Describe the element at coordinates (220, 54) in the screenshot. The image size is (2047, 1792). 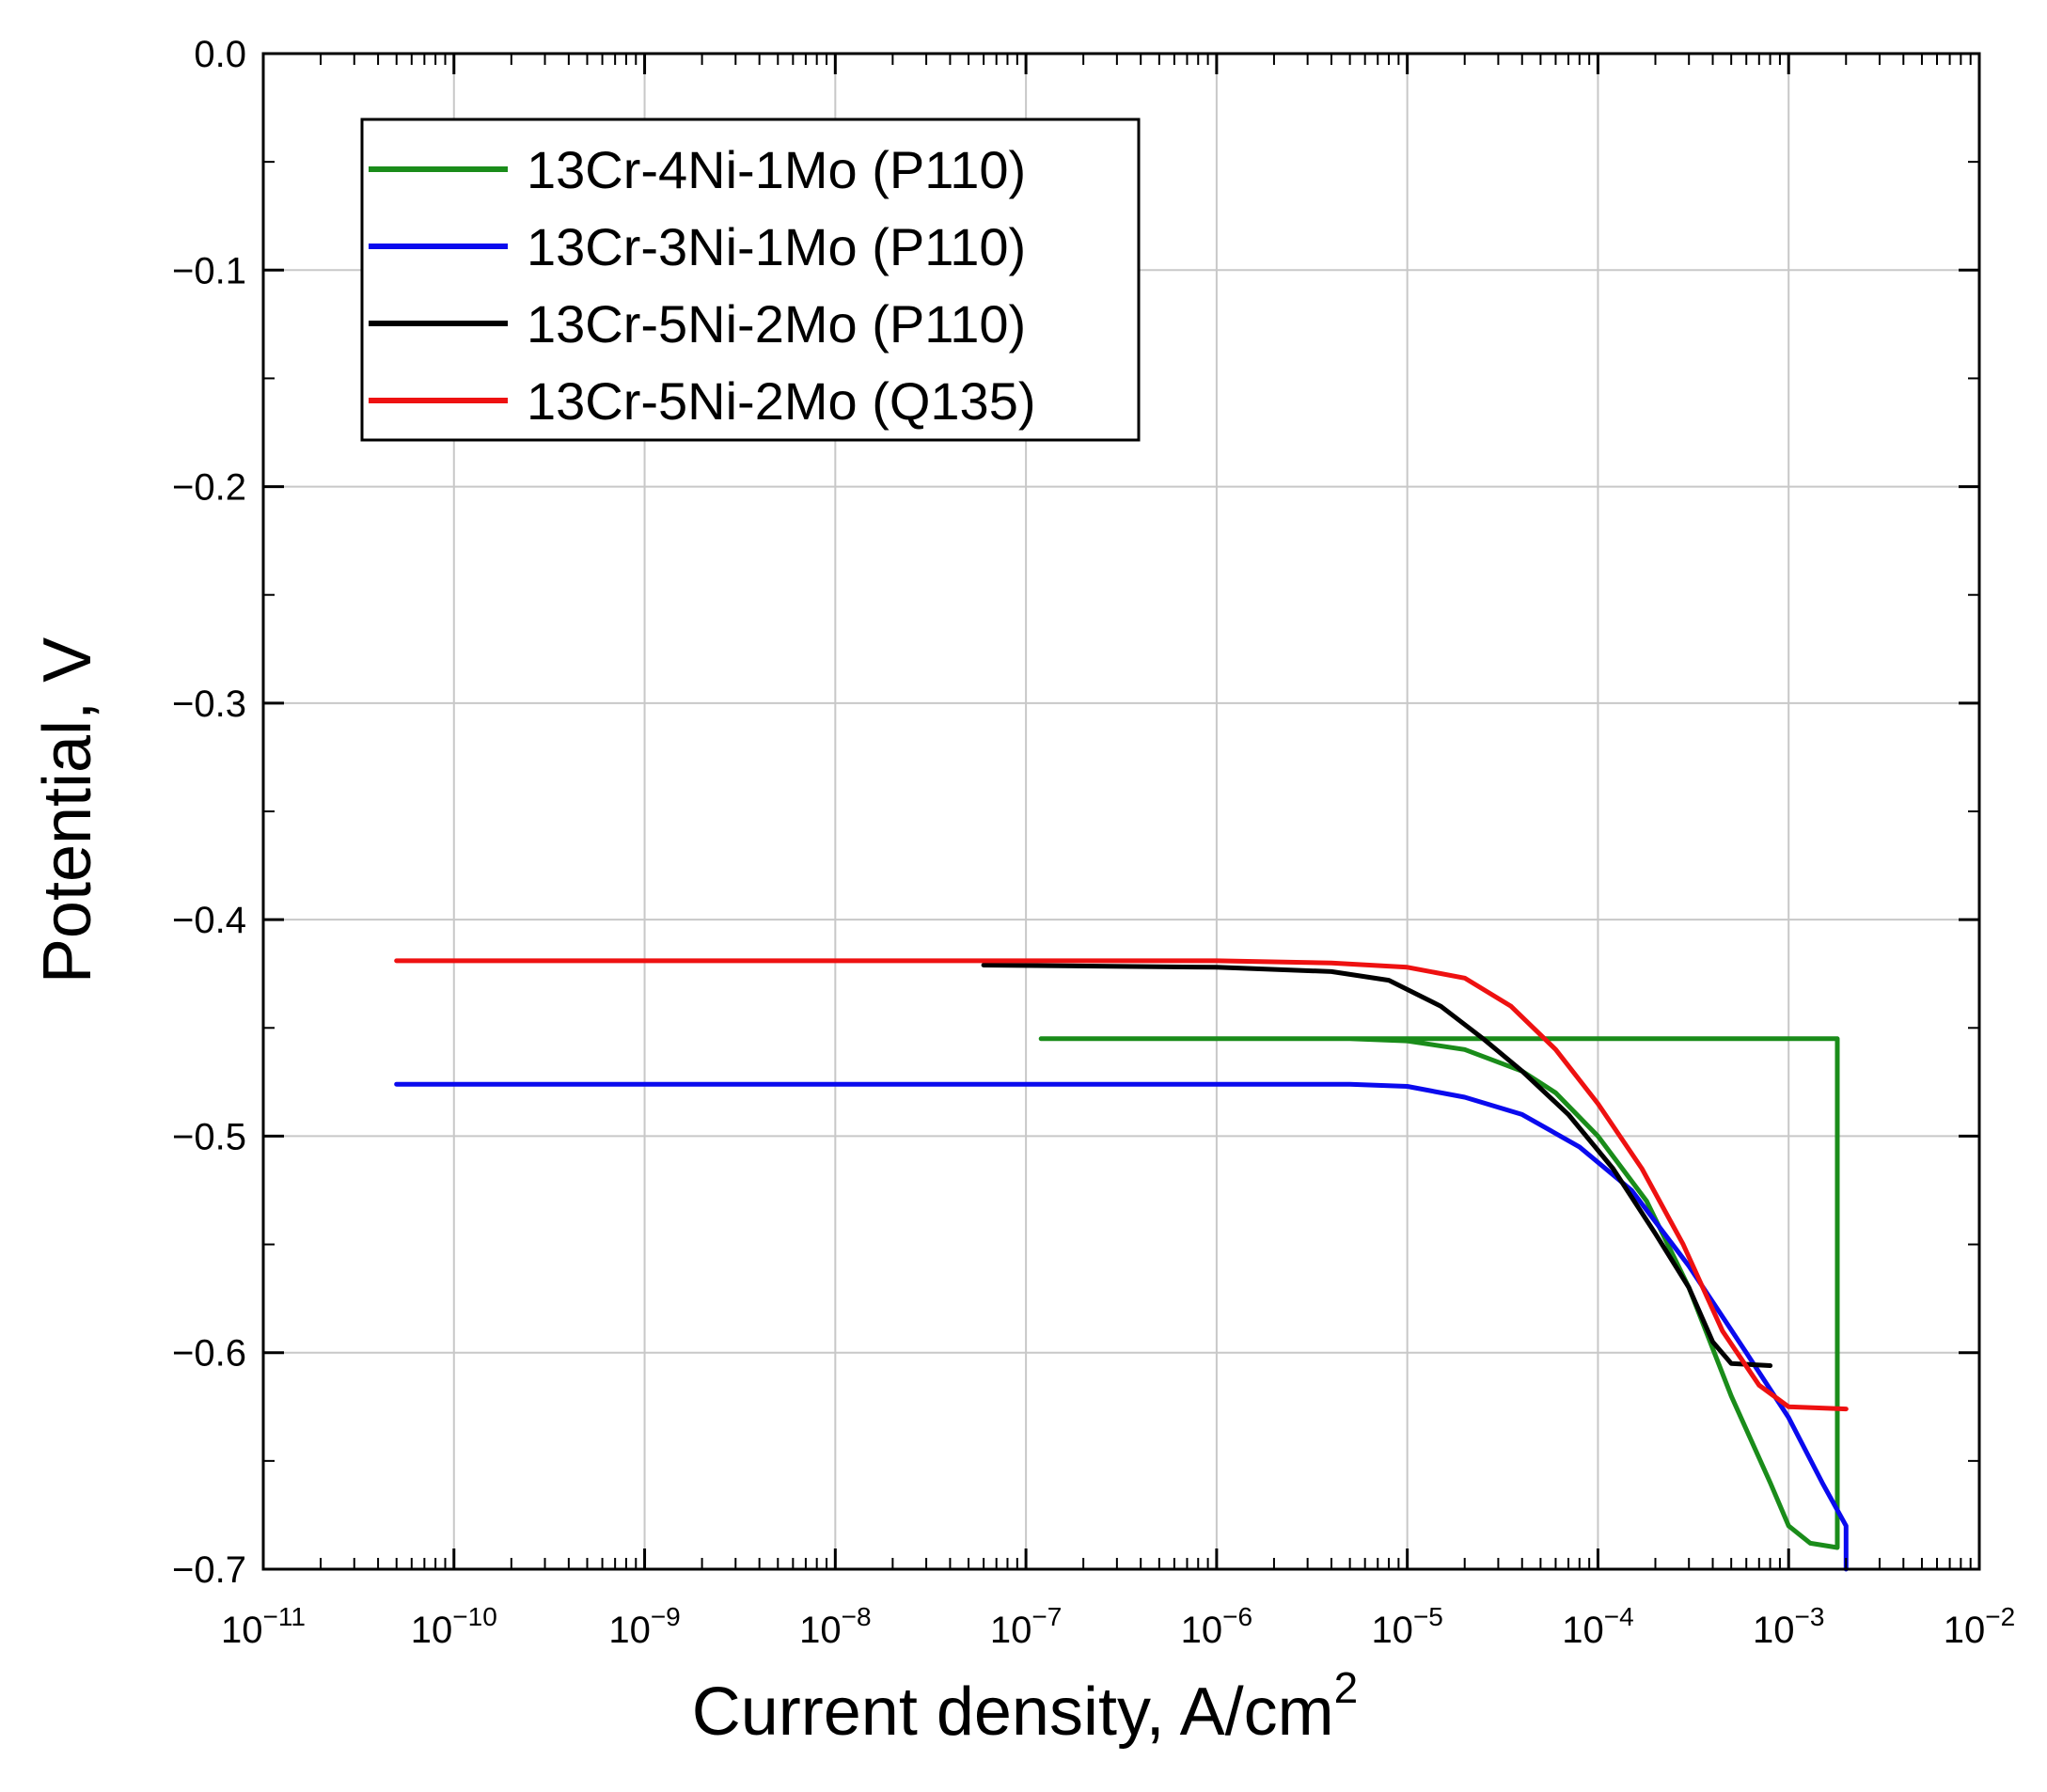
I see `y-tick-label: 0.0` at that location.